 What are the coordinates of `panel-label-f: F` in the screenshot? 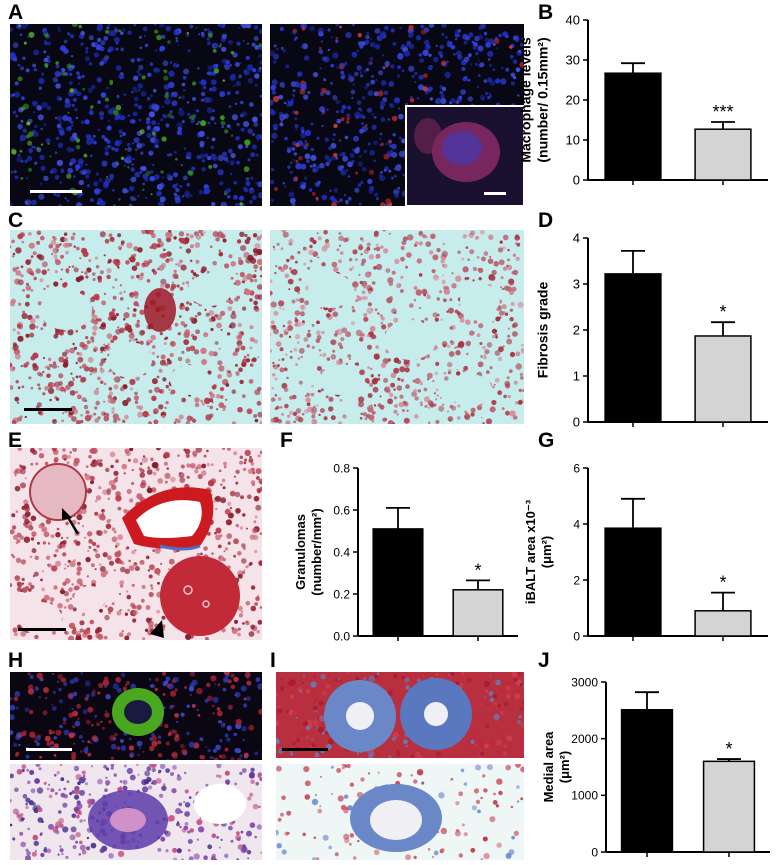 It's located at (286, 440).